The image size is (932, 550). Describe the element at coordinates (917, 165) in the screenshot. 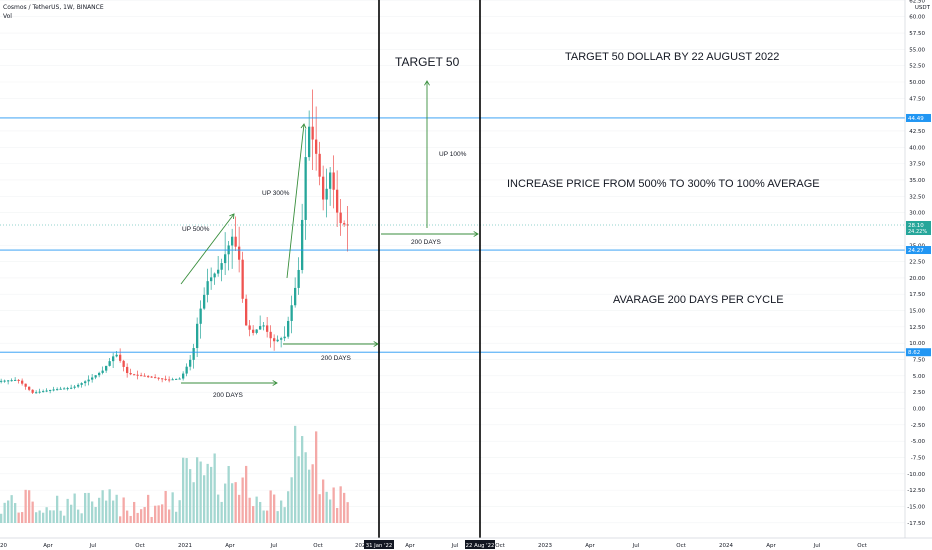

I see `price-tick-label: 37.50` at that location.